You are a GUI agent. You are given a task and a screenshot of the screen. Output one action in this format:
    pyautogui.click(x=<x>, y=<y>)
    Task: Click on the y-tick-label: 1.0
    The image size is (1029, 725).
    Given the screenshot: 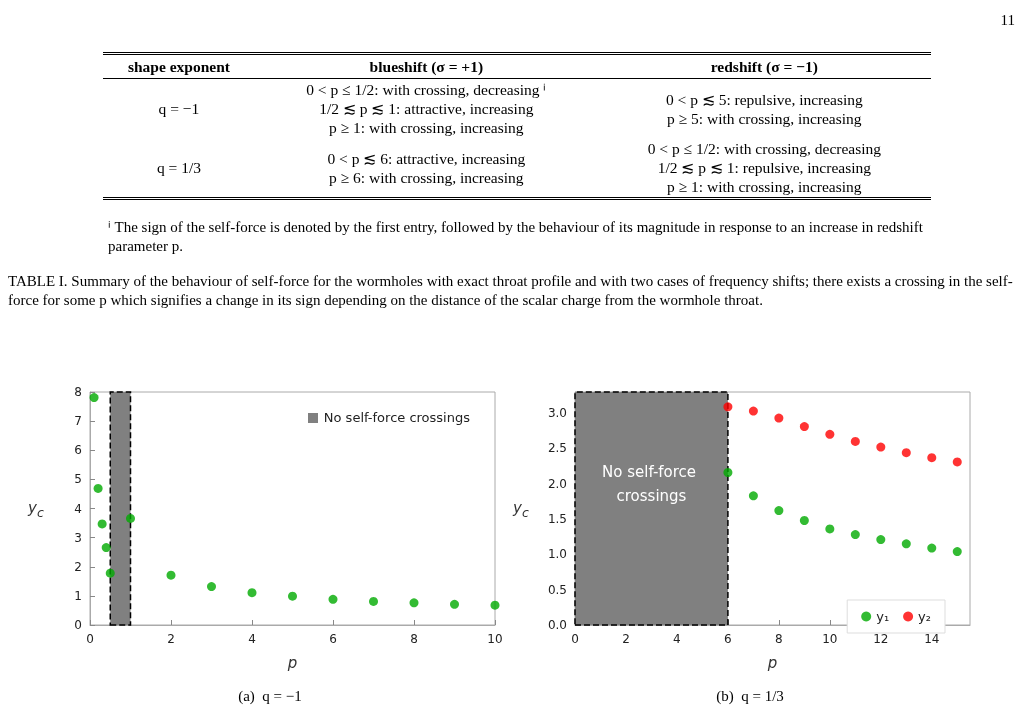 What is the action you would take?
    pyautogui.click(x=557, y=554)
    